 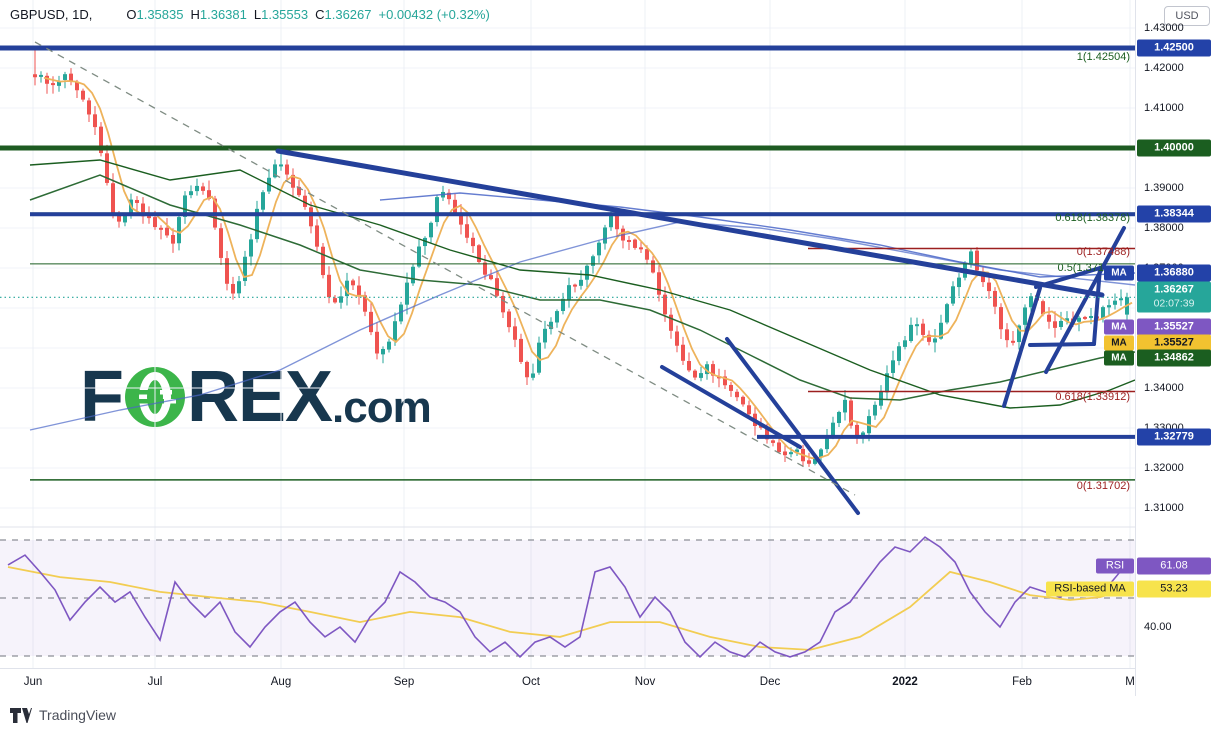 I want to click on price-tick-label: 1.31000, so click(x=1164, y=508).